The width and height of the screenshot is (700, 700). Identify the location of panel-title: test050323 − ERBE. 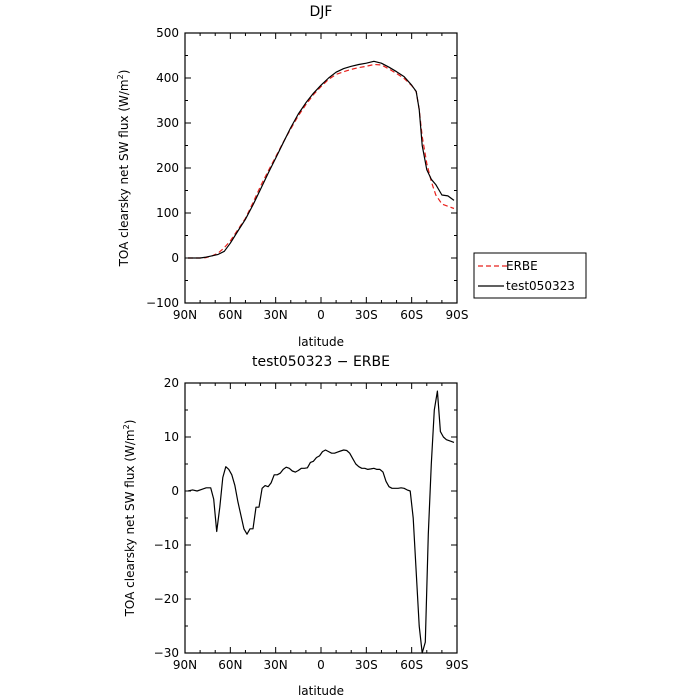
(321, 362).